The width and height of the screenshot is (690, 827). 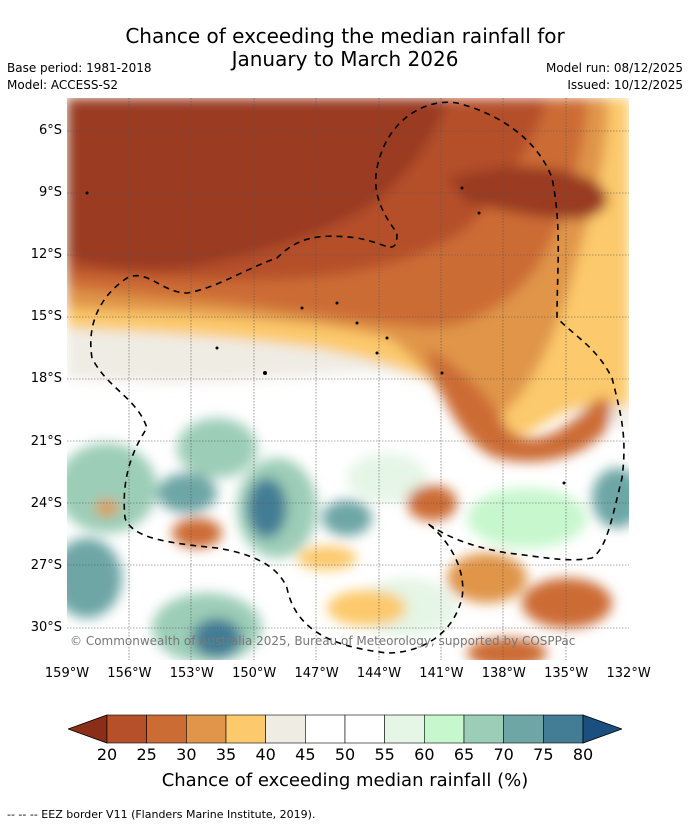 What do you see at coordinates (129, 673) in the screenshot?
I see `longitude-label: 156°W` at bounding box center [129, 673].